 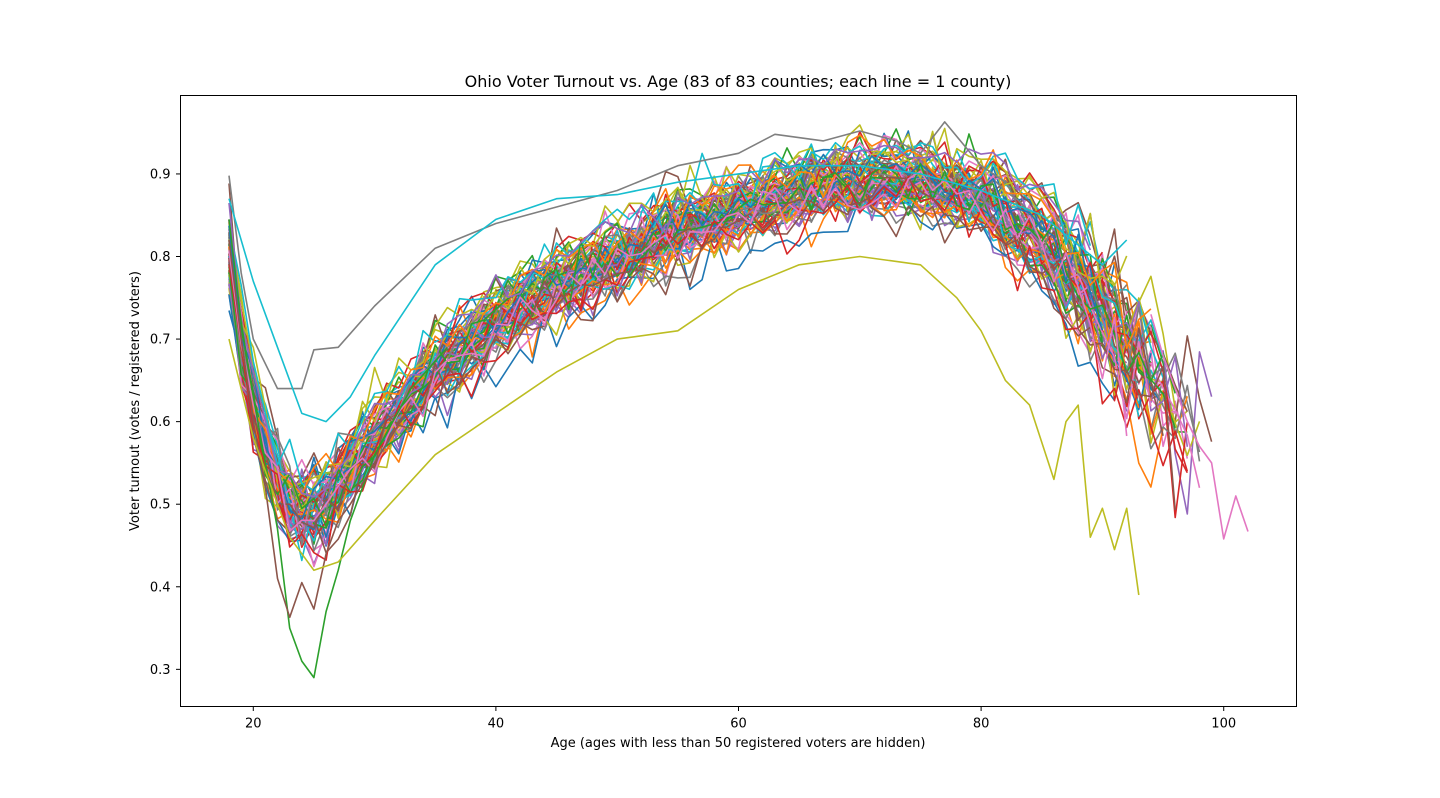 What do you see at coordinates (160, 257) in the screenshot?
I see `y-tick-label: 0.8` at bounding box center [160, 257].